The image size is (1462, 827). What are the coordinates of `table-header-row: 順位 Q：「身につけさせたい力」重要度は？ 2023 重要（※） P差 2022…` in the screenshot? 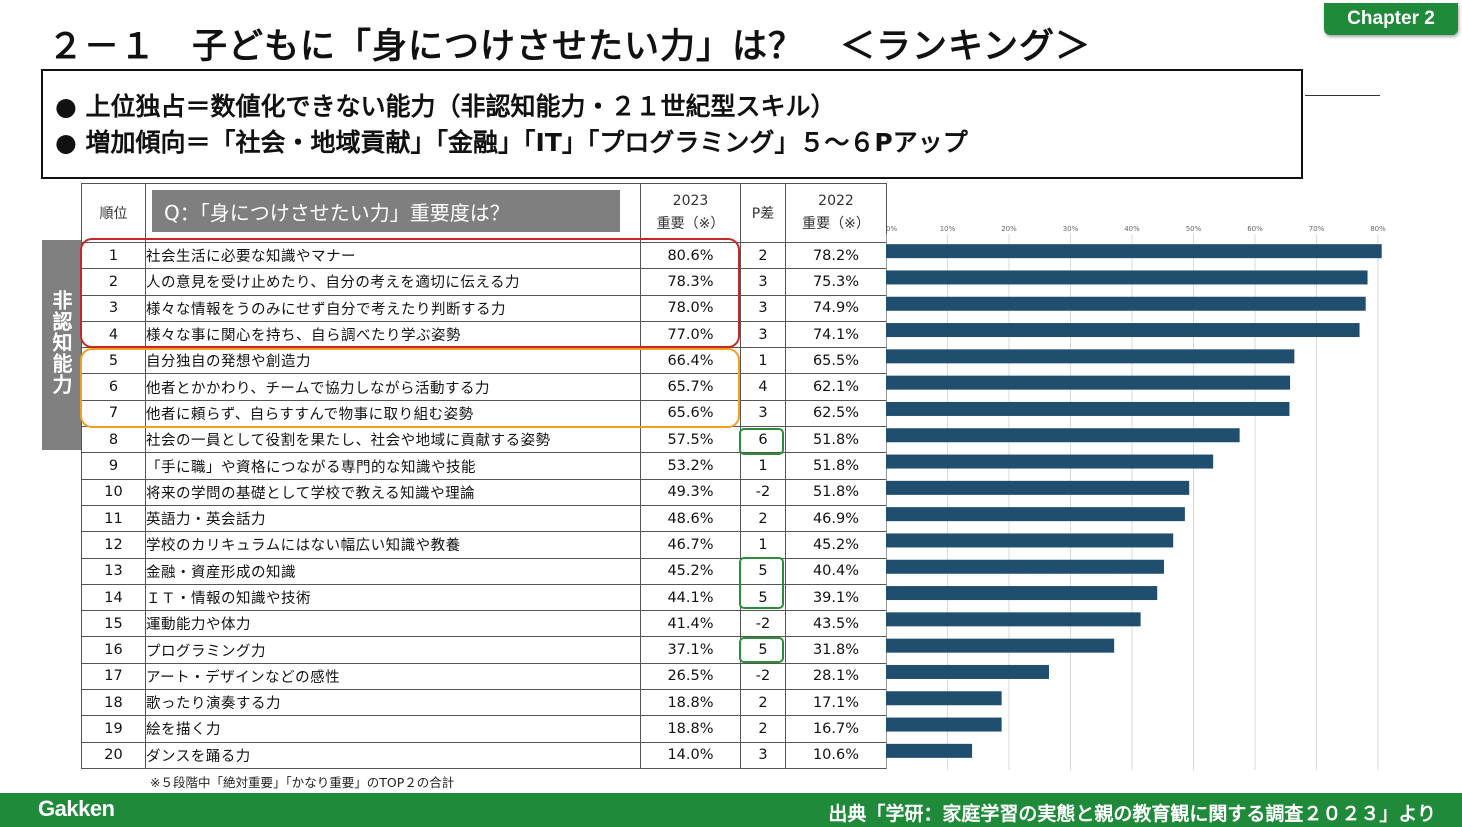 It's located at (484, 213).